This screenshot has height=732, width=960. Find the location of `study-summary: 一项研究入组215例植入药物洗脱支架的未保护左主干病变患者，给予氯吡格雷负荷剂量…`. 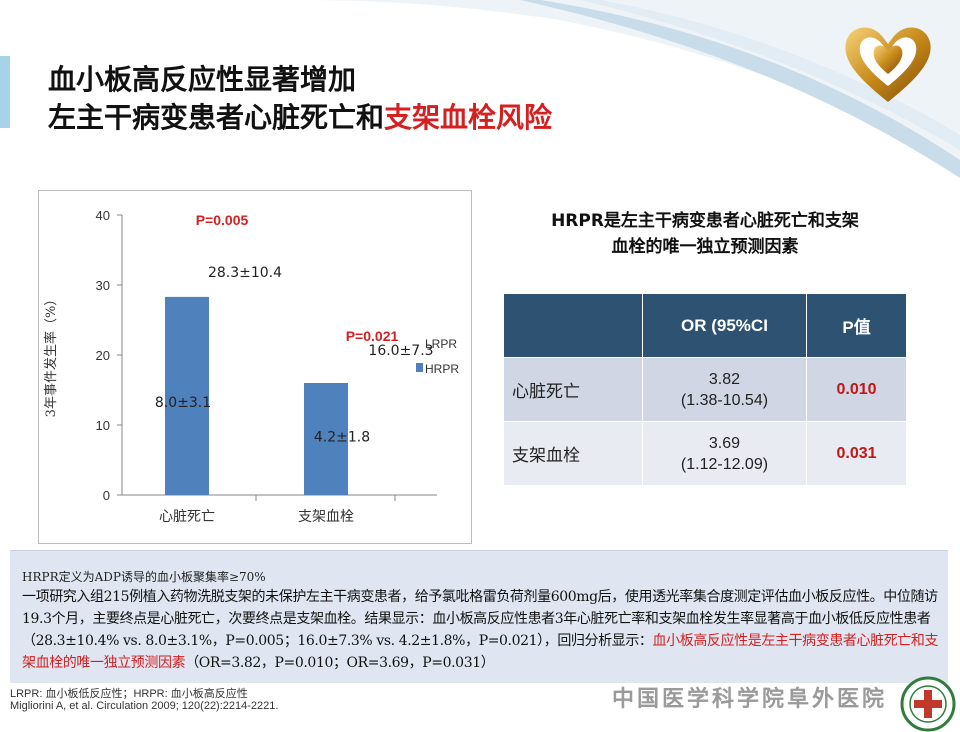

study-summary: 一项研究入组215例植入药物洗脱支架的未保护左主干病变患者，给予氯吡格雷负荷剂量… is located at coordinates (483, 630).